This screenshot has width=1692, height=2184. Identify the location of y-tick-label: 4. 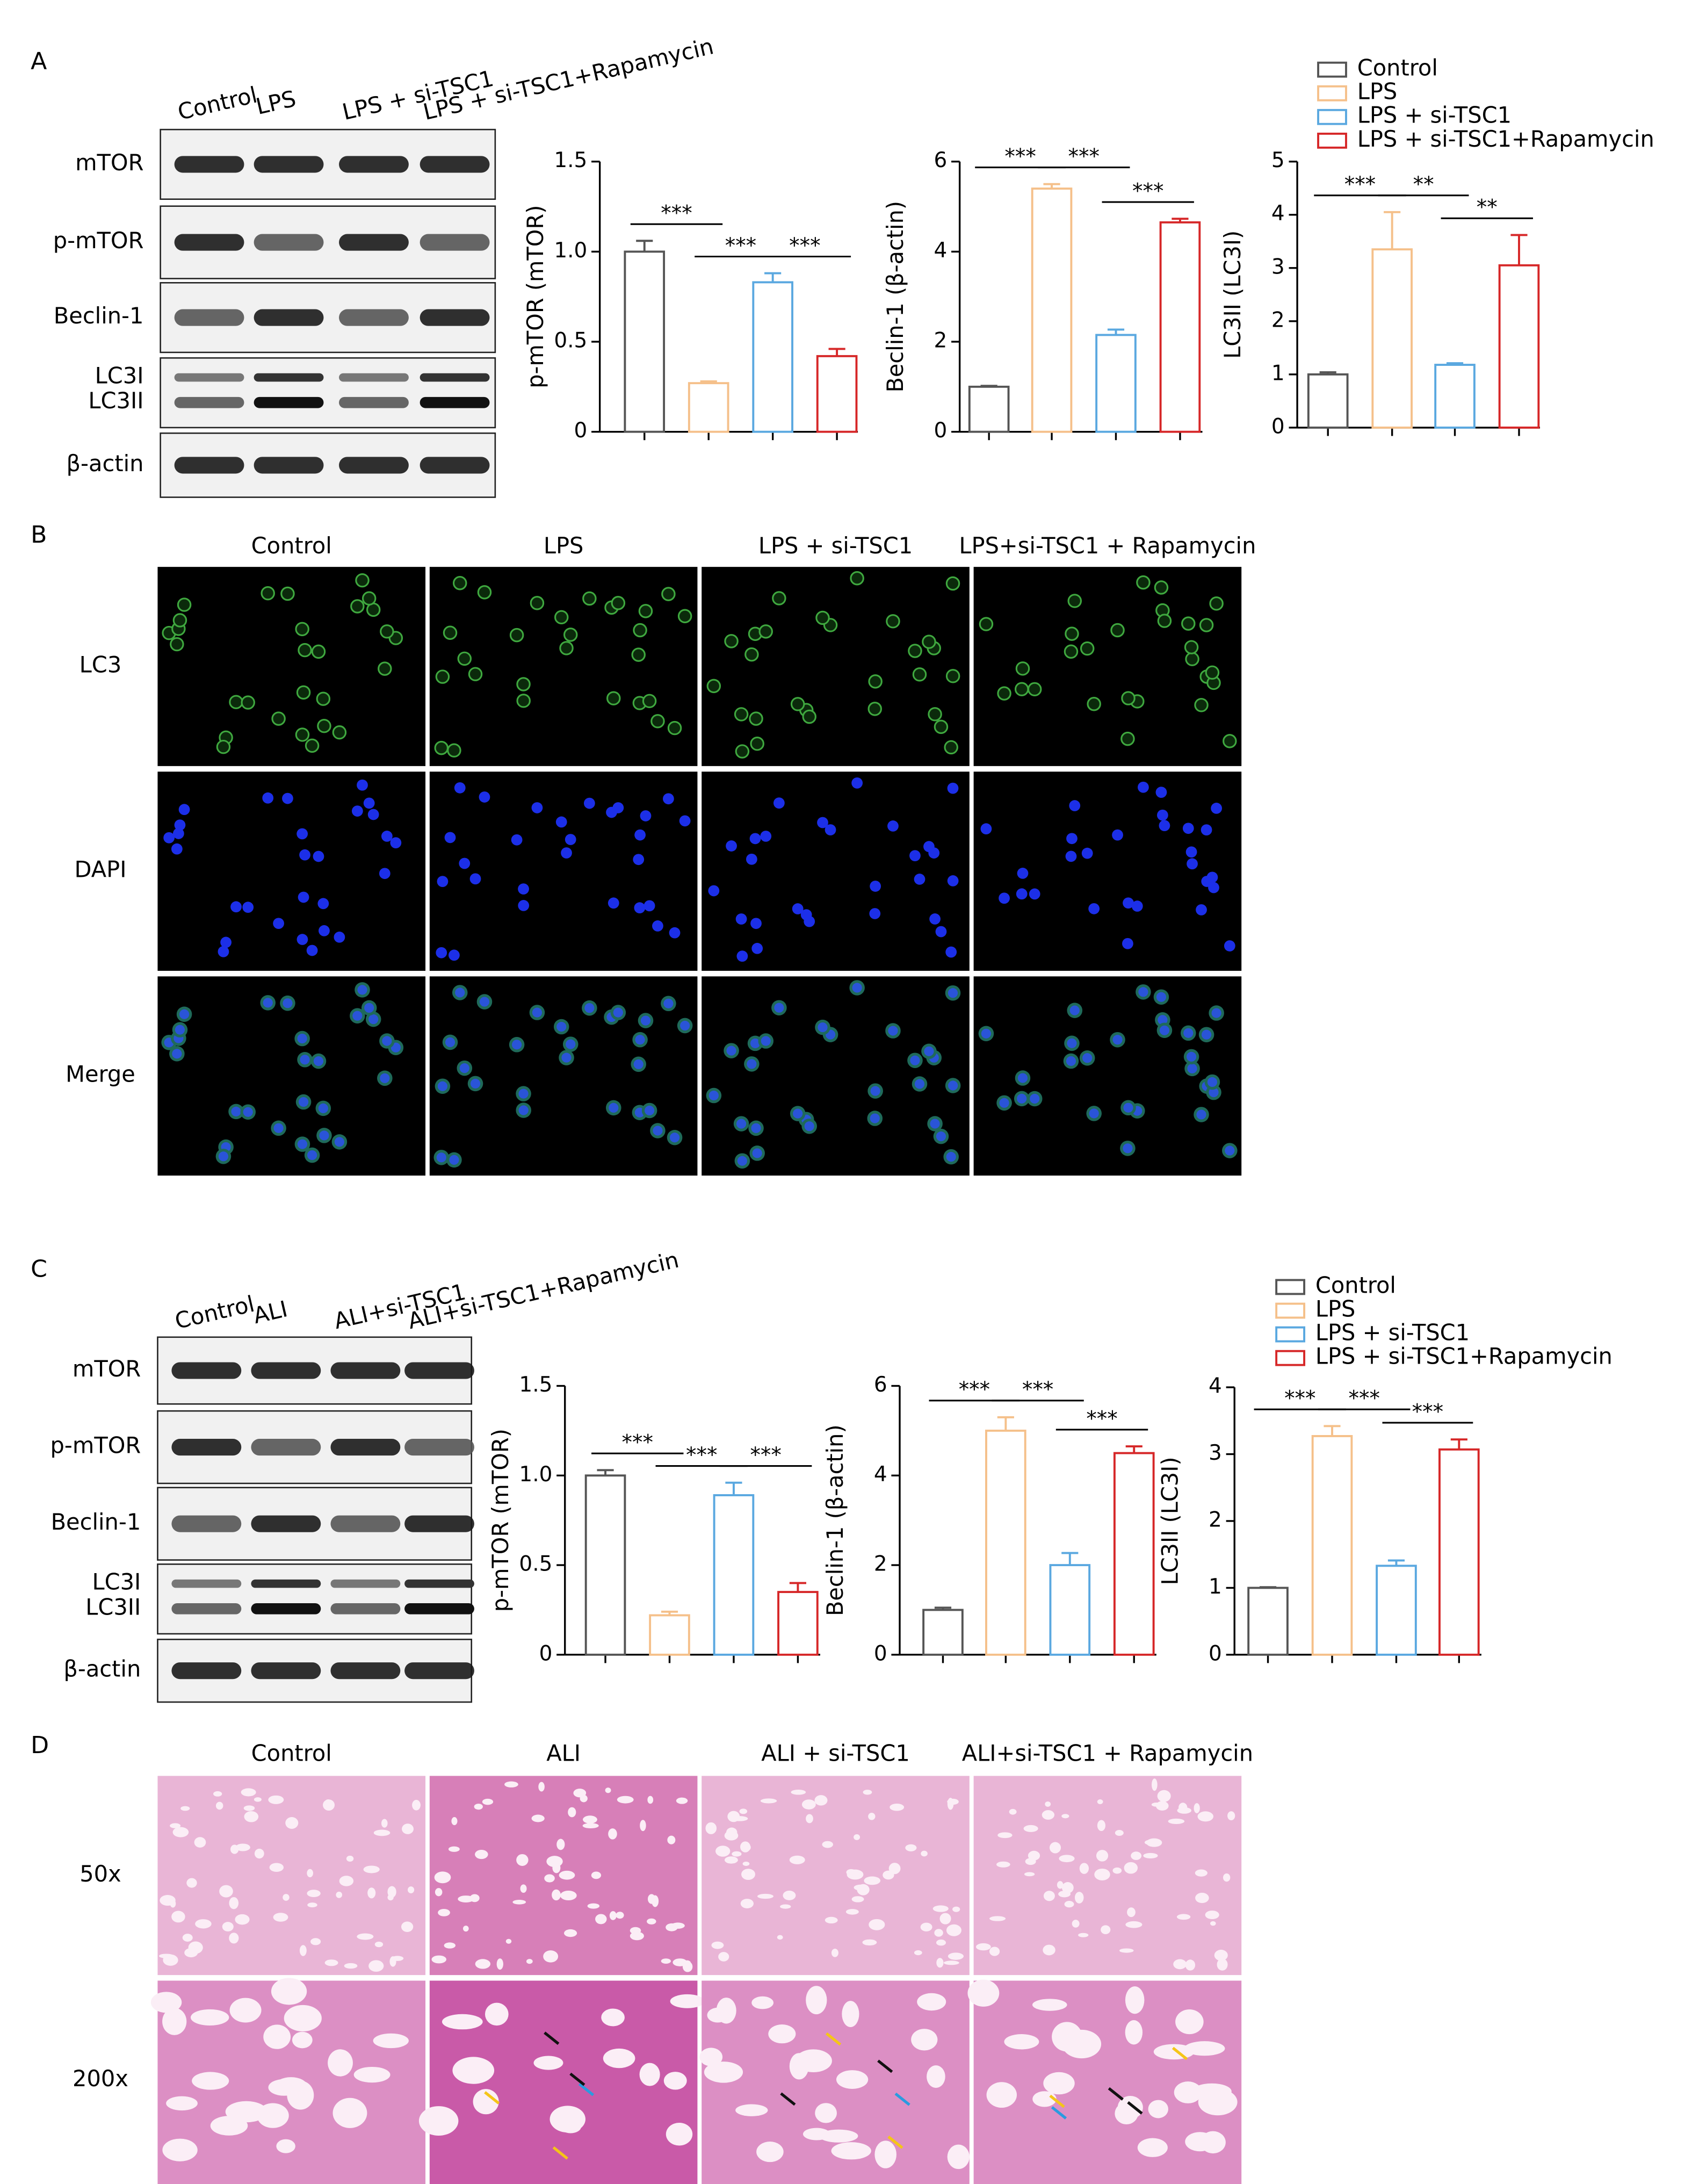
(1278, 213).